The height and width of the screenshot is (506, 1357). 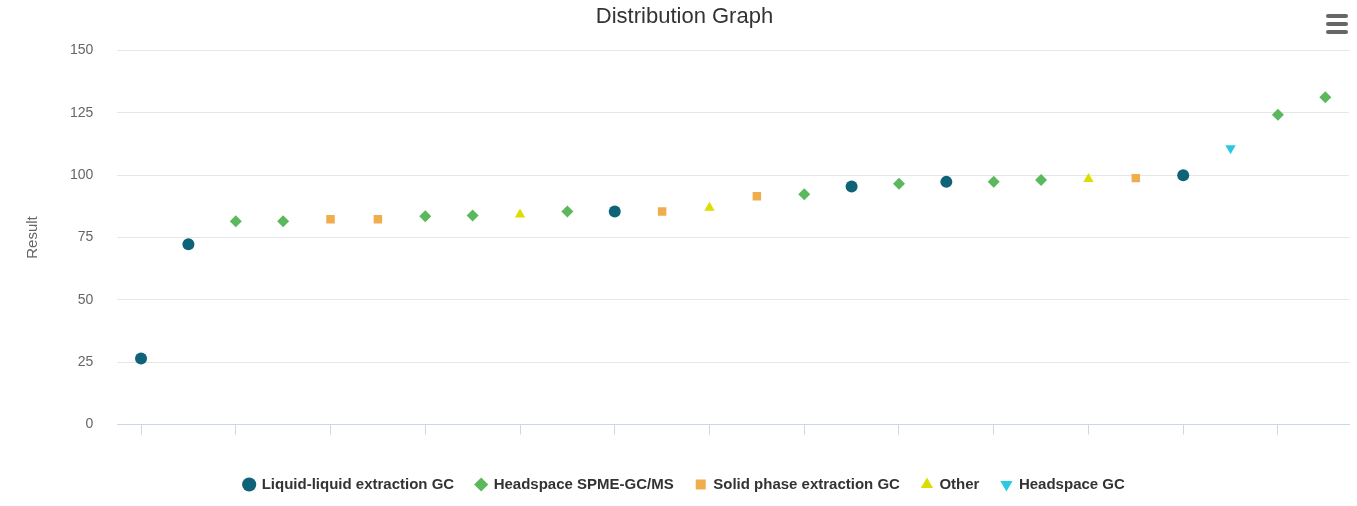 What do you see at coordinates (82, 49) in the screenshot?
I see `y-tick-label: 150` at bounding box center [82, 49].